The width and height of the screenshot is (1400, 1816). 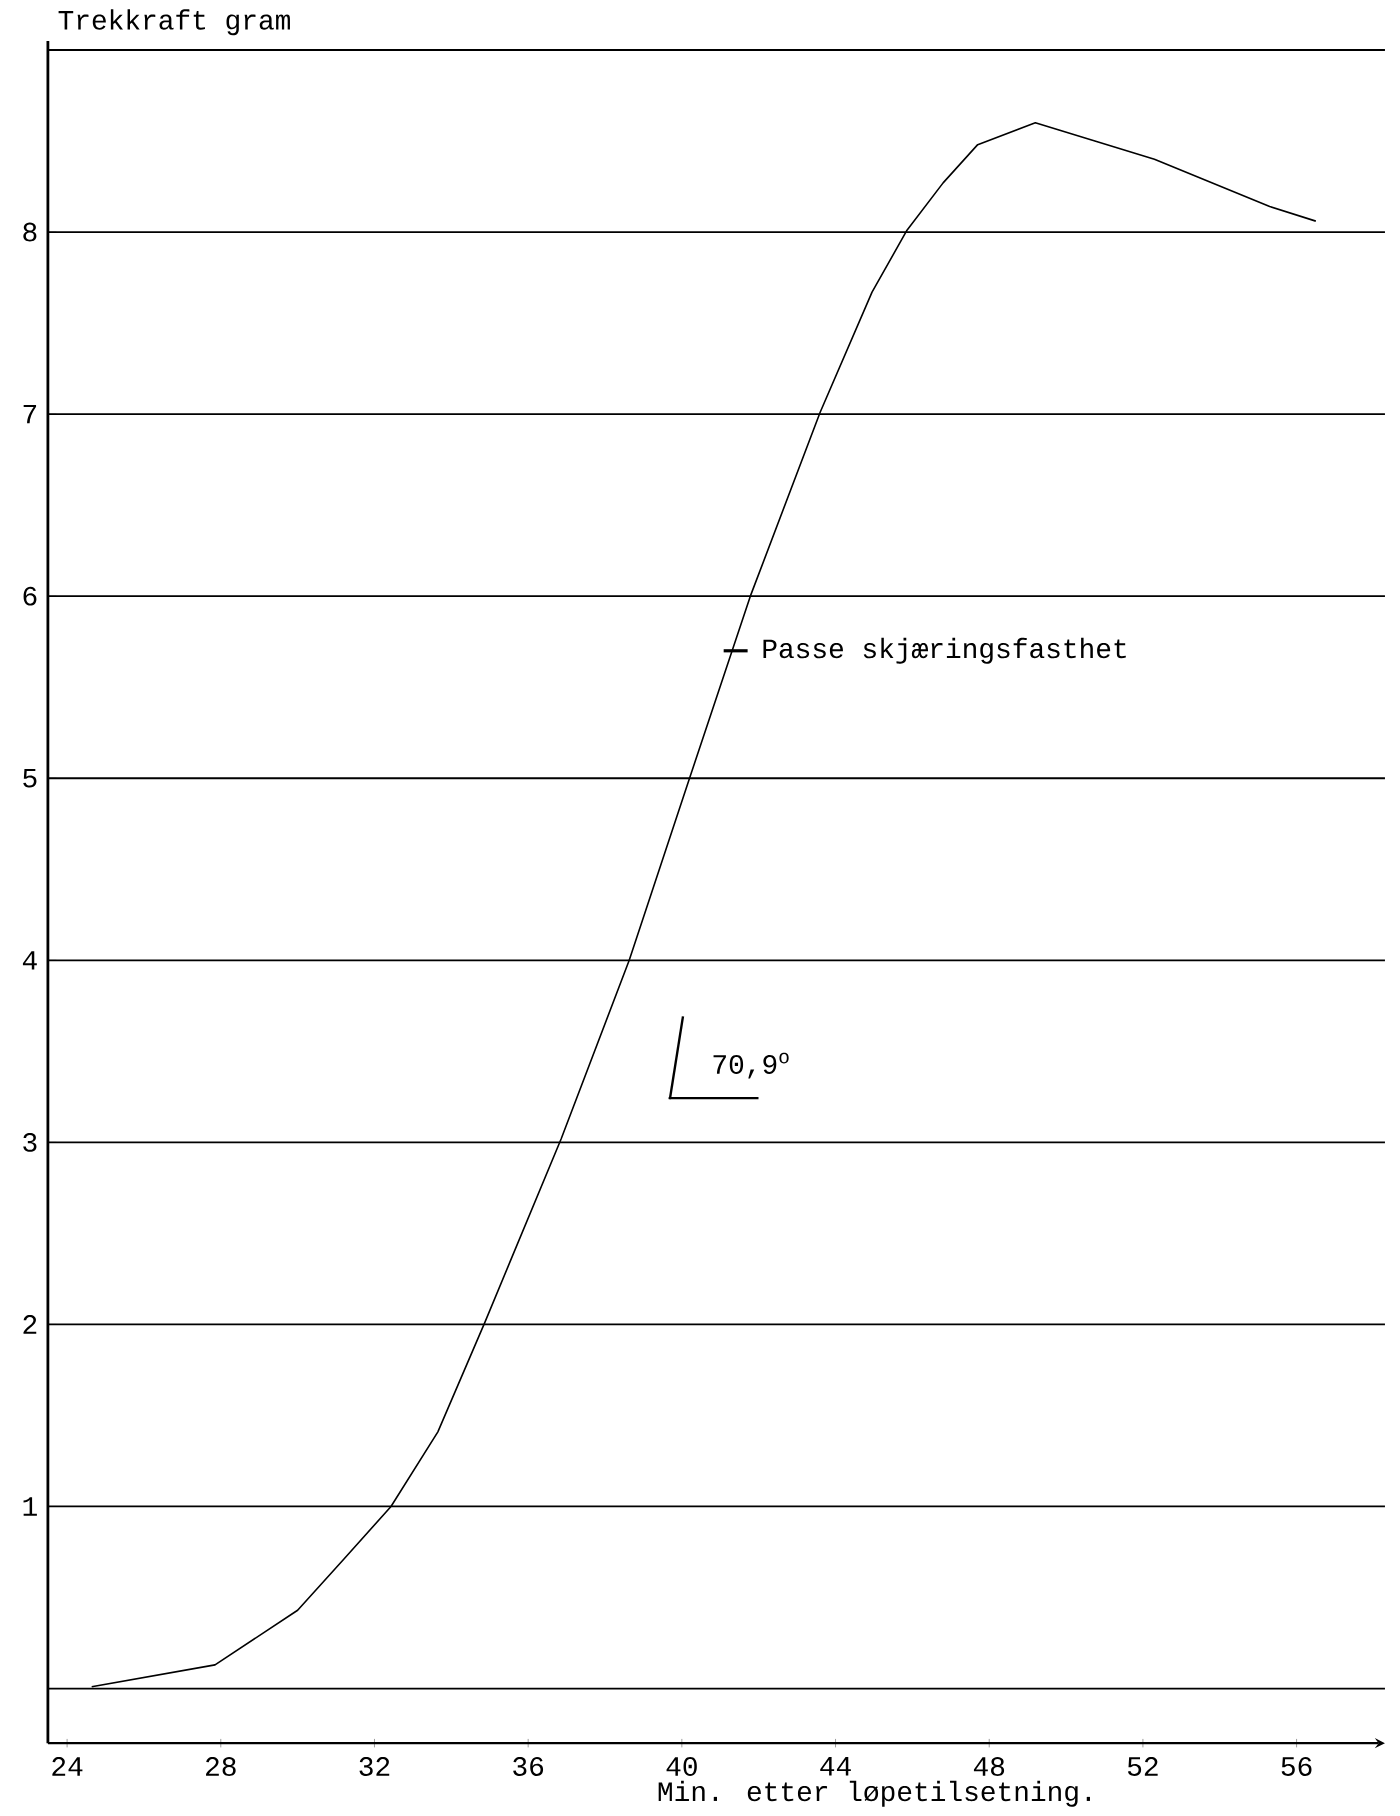 I want to click on y-tick-label: 2, so click(x=30, y=1324).